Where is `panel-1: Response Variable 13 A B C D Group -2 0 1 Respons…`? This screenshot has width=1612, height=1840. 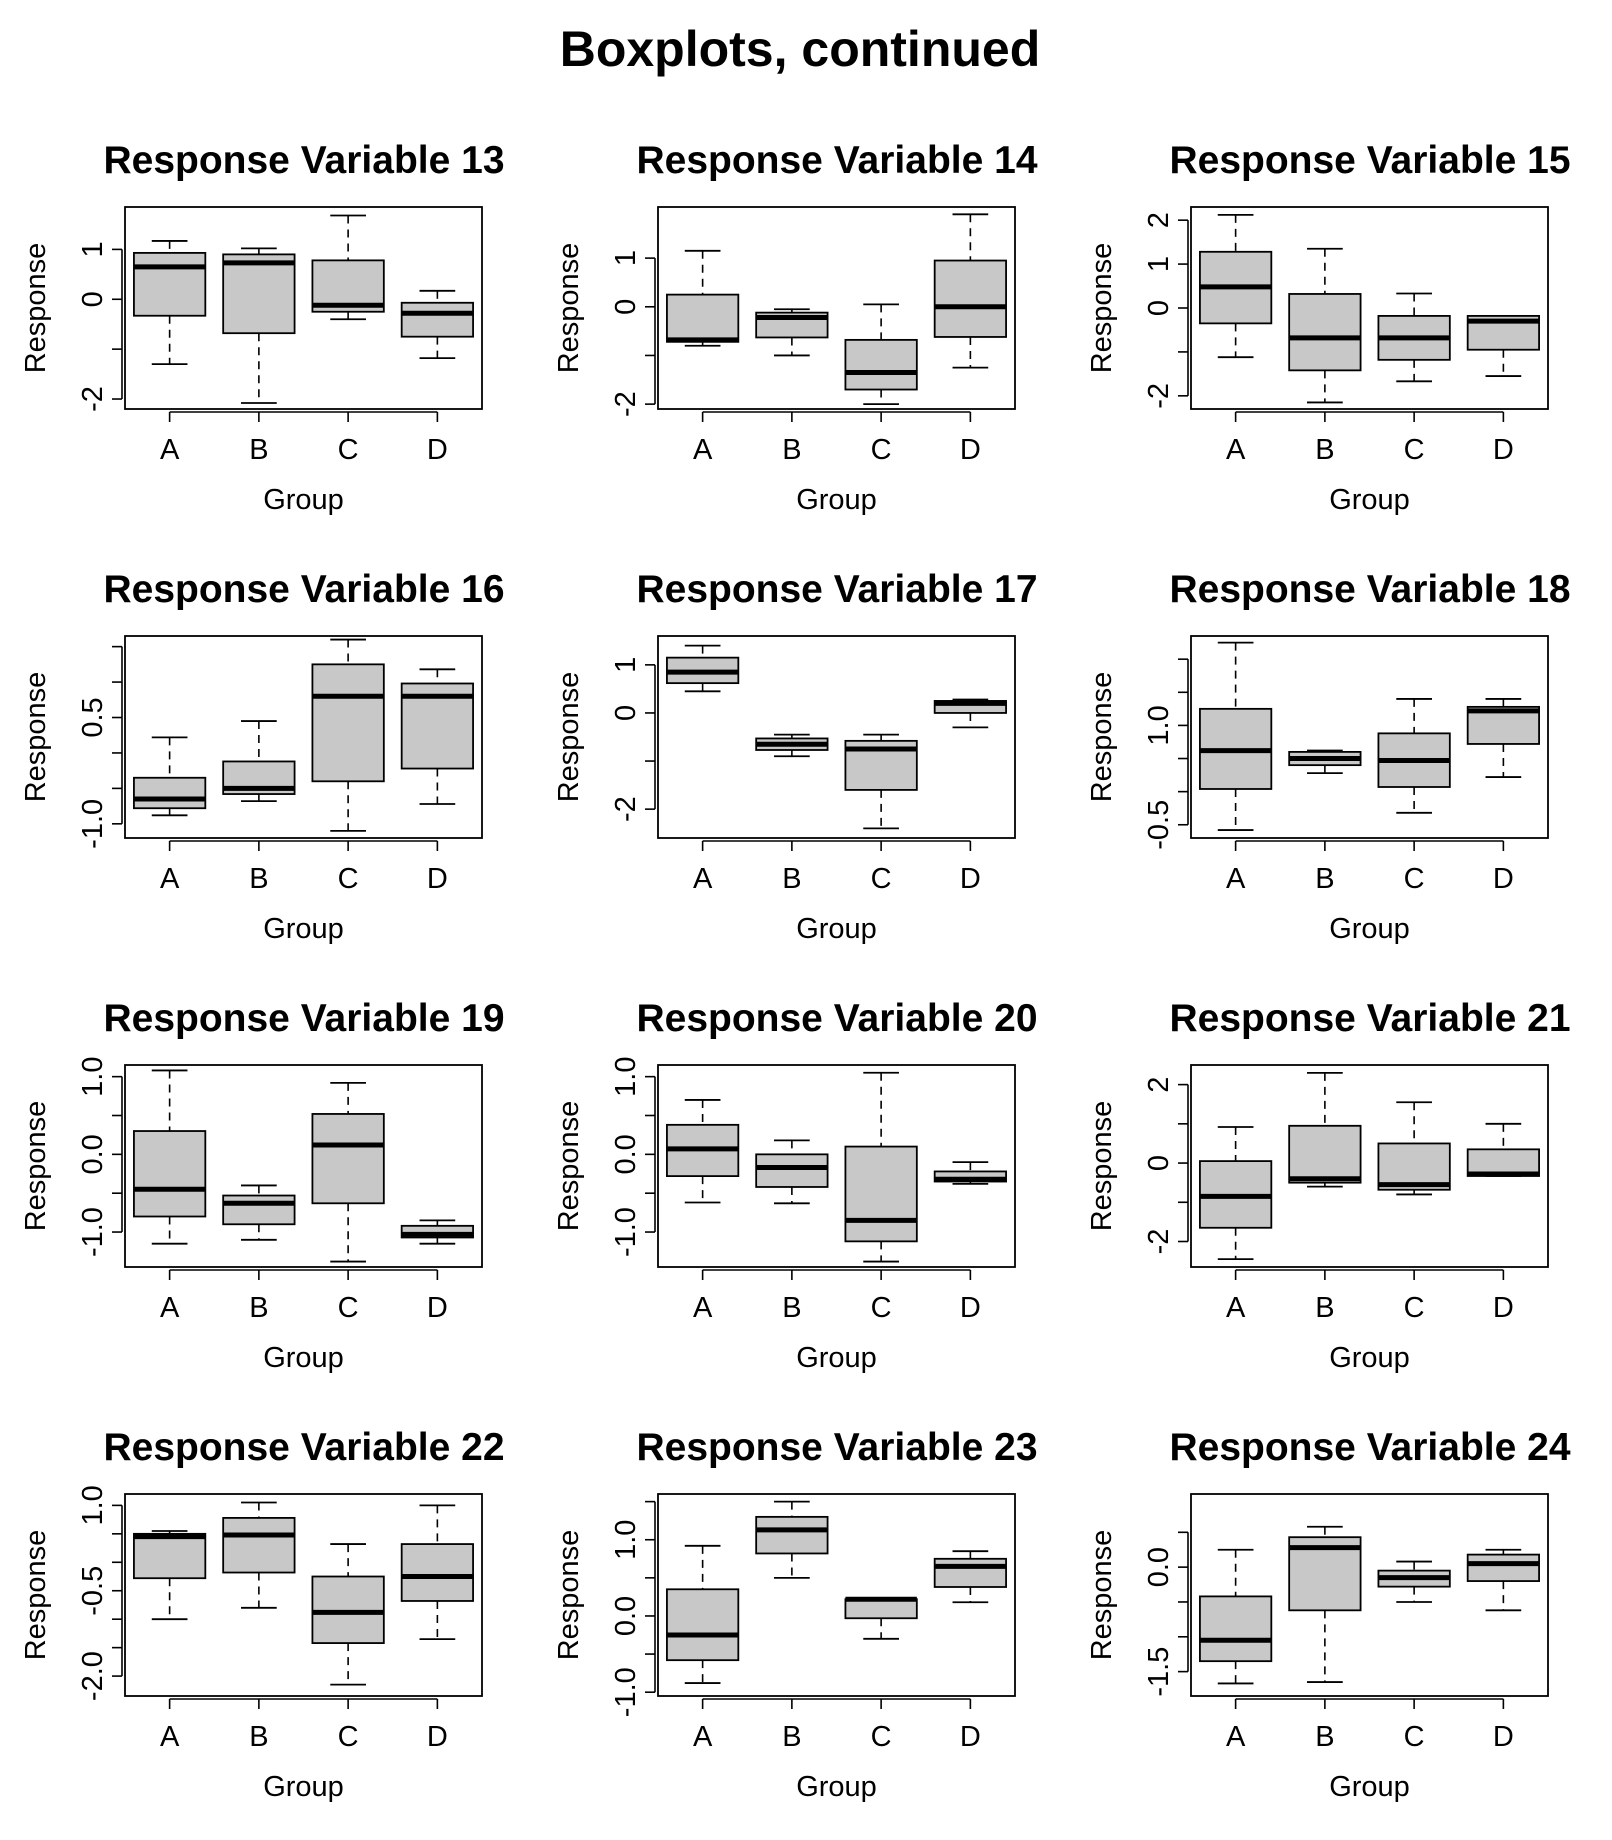
panel-1: Response Variable 13 A B C D Group -2 0 1 Respons… is located at coordinates (262, 327).